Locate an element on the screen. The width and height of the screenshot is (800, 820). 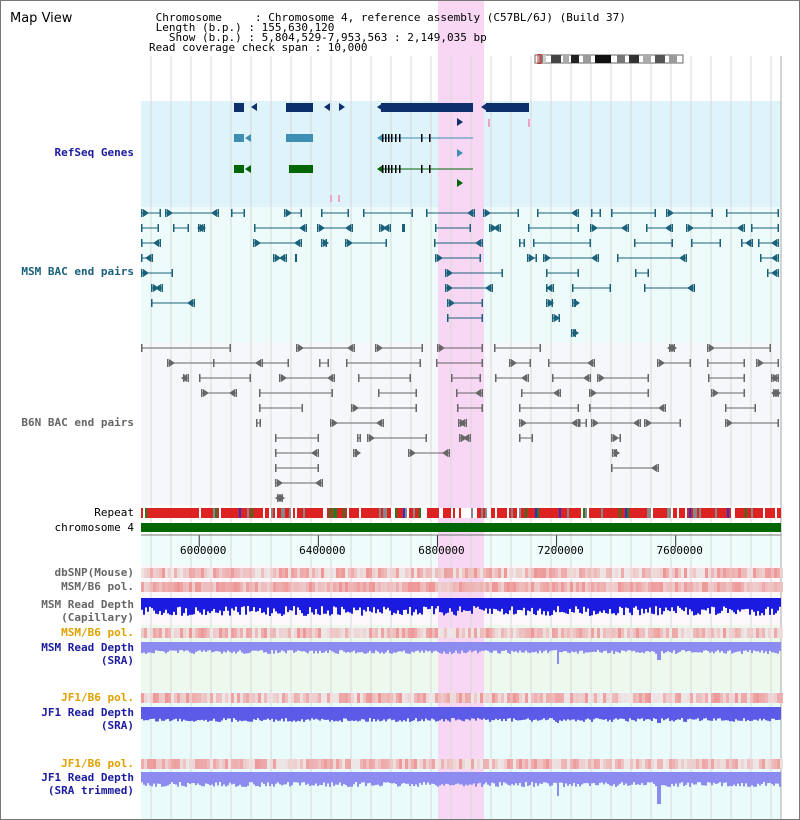
track-label-jf1-b6-pol: JF1/B6 pol. is located at coordinates (97, 697).